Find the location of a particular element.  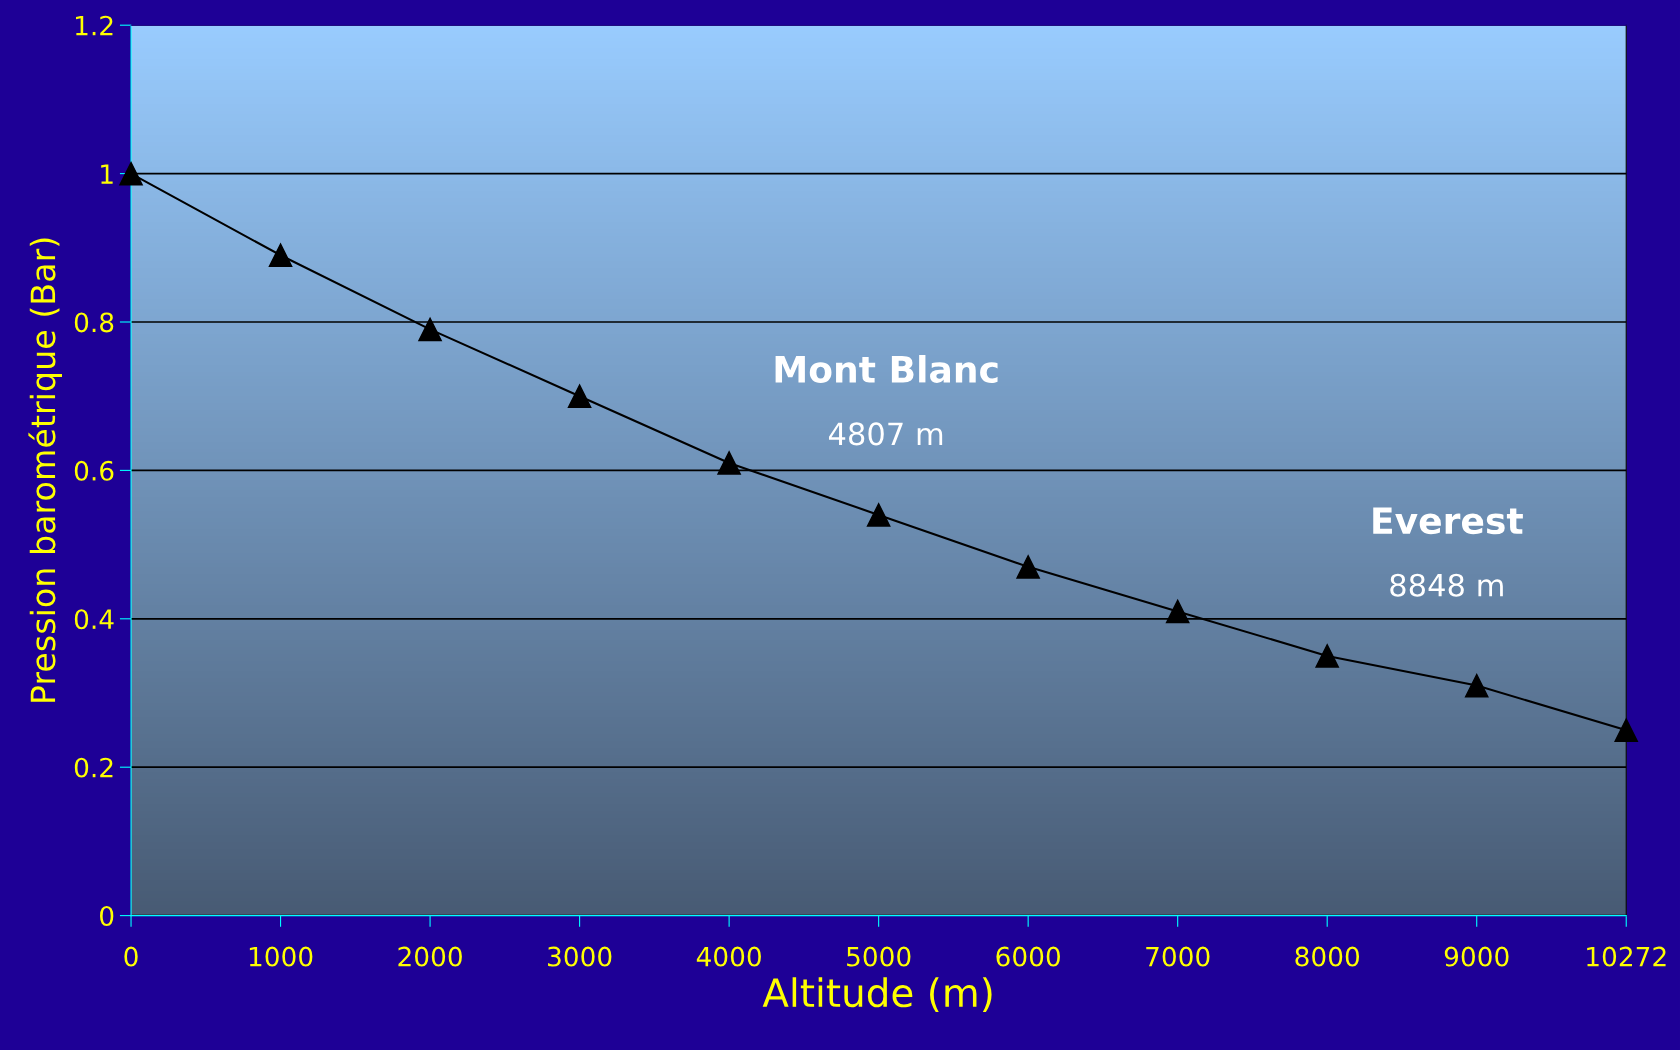

x-tick-label: 7000 is located at coordinates (1178, 956).